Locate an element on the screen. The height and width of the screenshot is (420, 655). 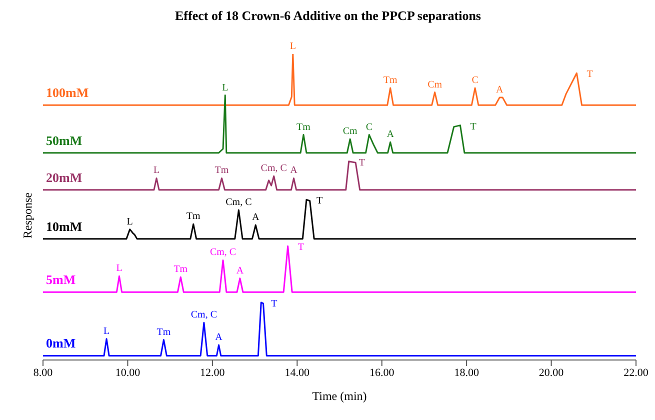
series-label: 100mM is located at coordinates (67, 92).